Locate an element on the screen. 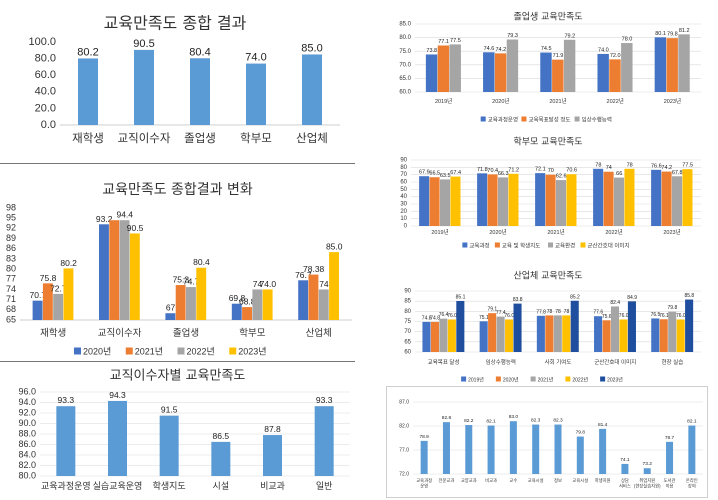 The image size is (718, 500). legend-label: 교육과정 is located at coordinates (479, 245).